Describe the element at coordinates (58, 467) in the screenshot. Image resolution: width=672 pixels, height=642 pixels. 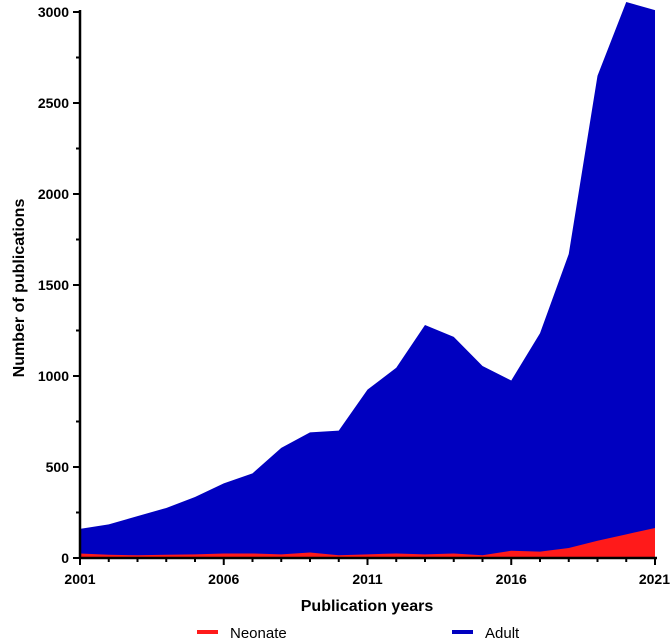
I see `y-tick-label: 500` at that location.